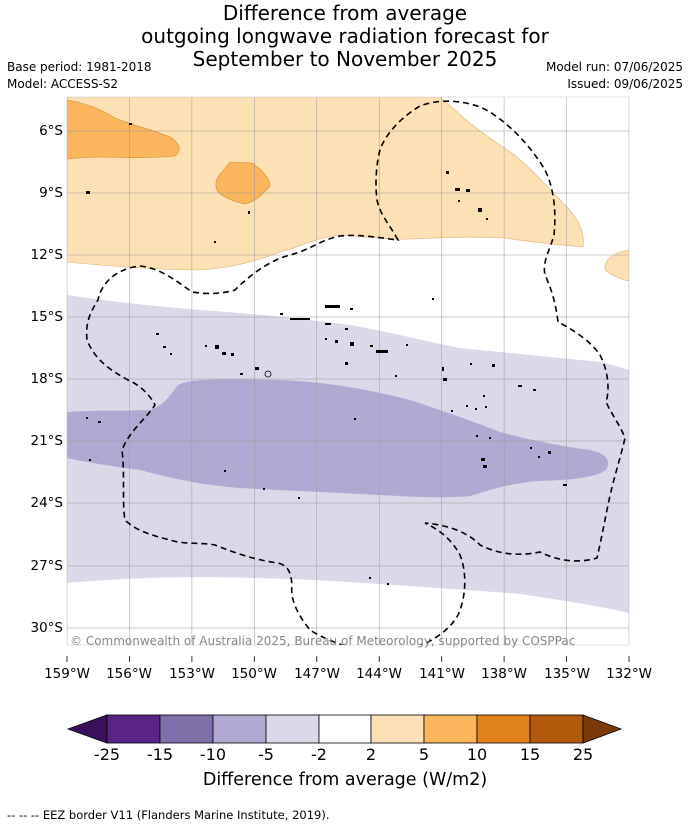 This screenshot has width=690, height=827. What do you see at coordinates (614, 67) in the screenshot?
I see `model-run-date: Model run: 07/06/2025` at bounding box center [614, 67].